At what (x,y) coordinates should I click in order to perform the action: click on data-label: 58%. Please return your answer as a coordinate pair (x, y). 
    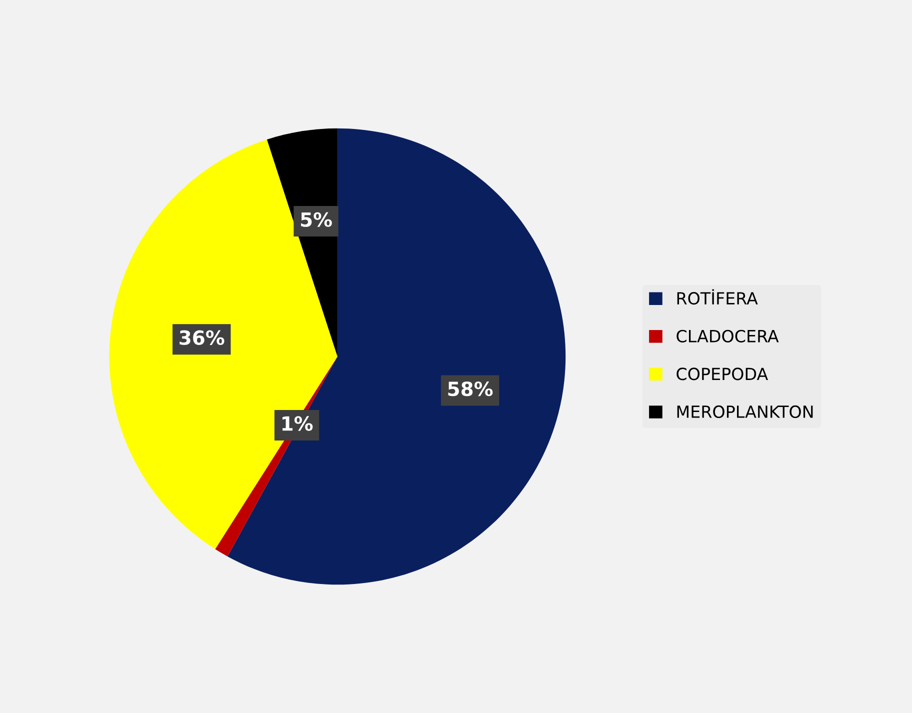
    Looking at the image, I should click on (470, 388).